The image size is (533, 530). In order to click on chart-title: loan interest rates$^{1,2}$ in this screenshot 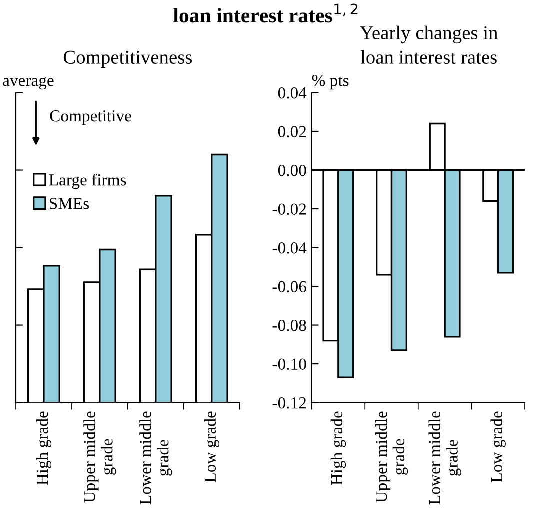, I will do `click(266, 13)`.